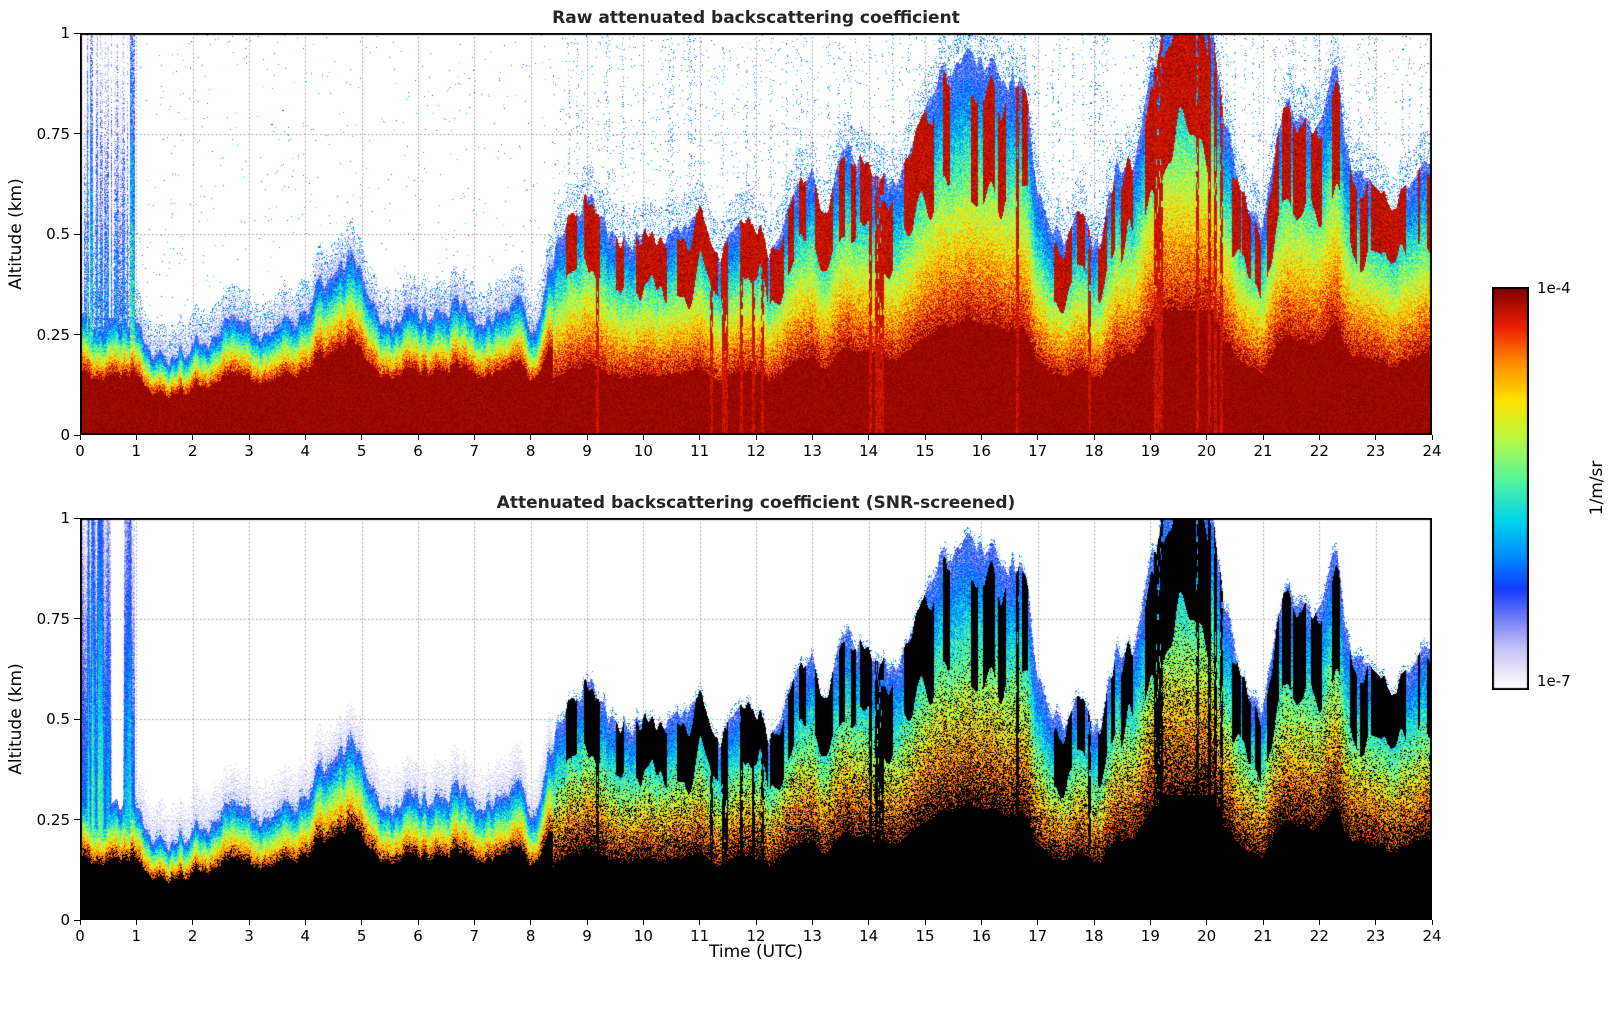 This screenshot has width=1621, height=1020. What do you see at coordinates (1554, 681) in the screenshot?
I see `colorbar-min-label: 1e-7` at bounding box center [1554, 681].